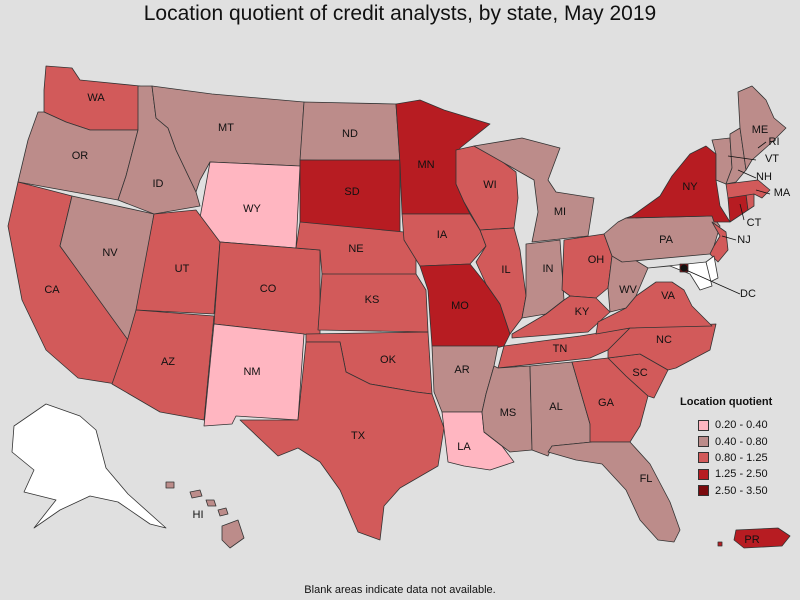 This screenshot has width=800, height=600. What do you see at coordinates (742, 158) in the screenshot?
I see `leader-vt-line` at bounding box center [742, 158].